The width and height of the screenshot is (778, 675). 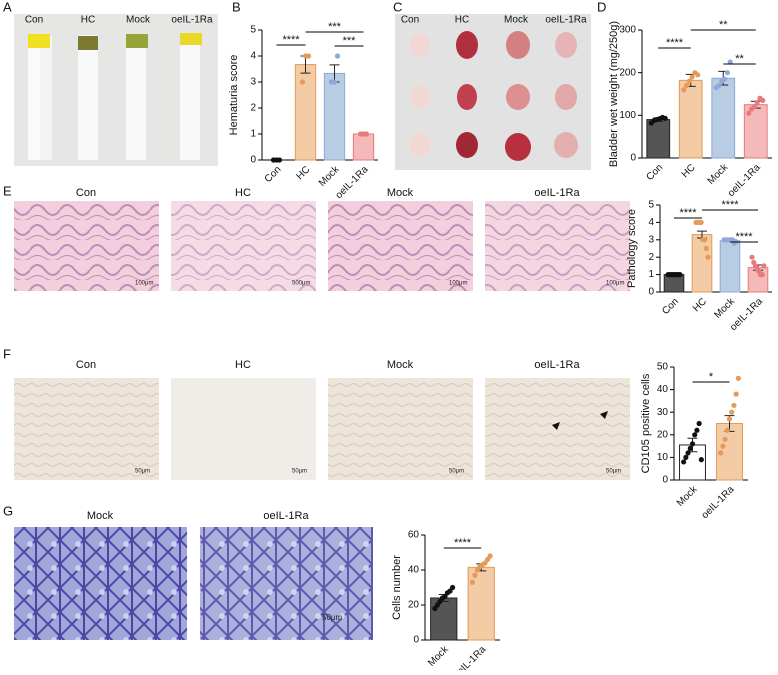 What do you see at coordinates (711, 377) in the screenshot?
I see `significance-label: *` at bounding box center [711, 377].